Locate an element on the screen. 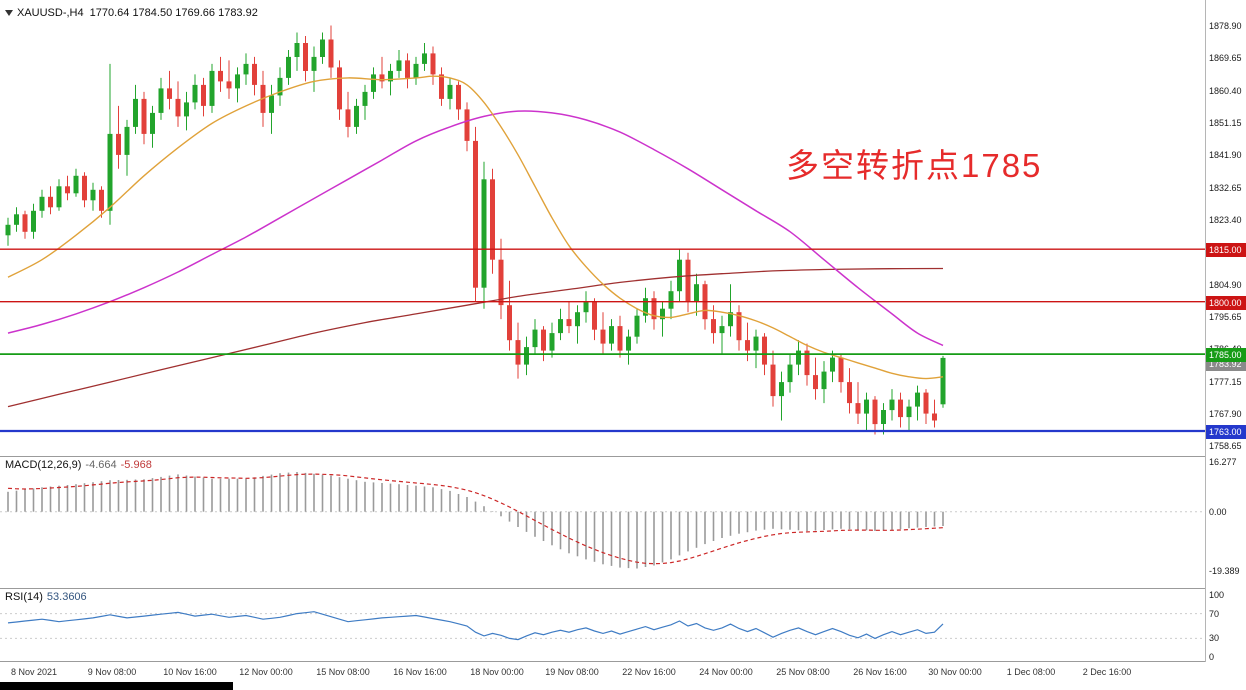  time-label: 12 Nov 00:00 is located at coordinates (266, 672).